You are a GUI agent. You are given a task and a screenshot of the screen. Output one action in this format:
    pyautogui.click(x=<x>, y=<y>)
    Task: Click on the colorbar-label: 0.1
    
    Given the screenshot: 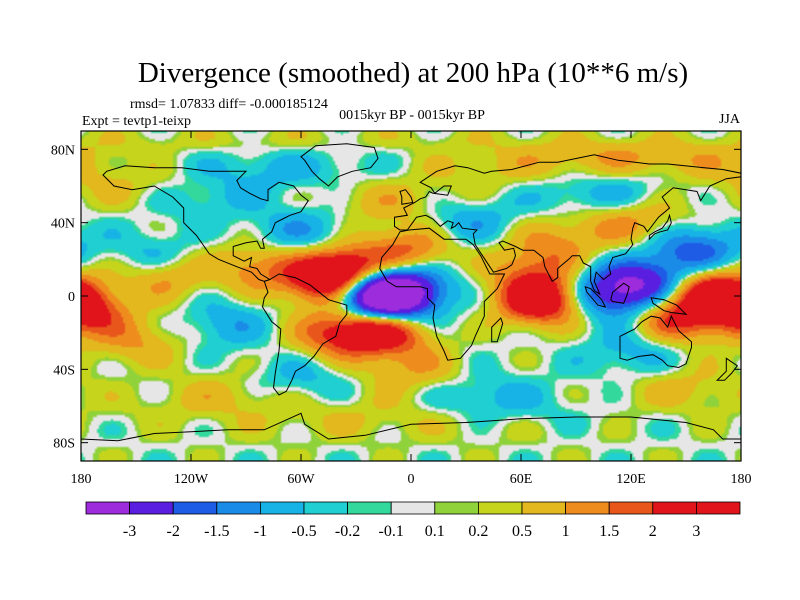 What is the action you would take?
    pyautogui.click(x=435, y=531)
    